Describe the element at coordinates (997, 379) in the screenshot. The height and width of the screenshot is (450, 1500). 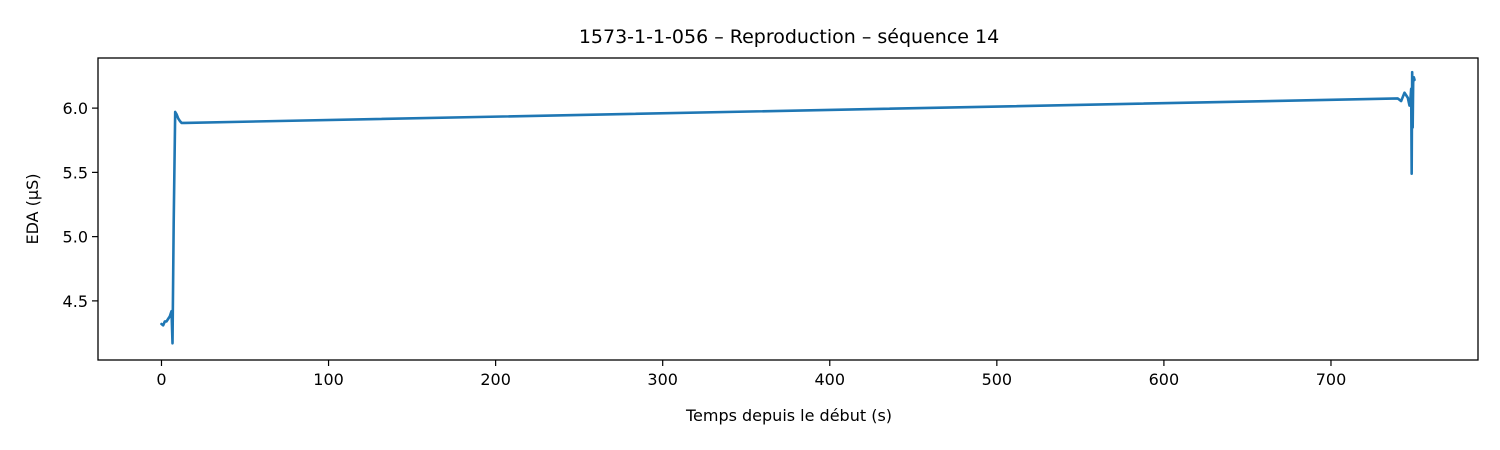
I see `x-tick-label: 500` at that location.